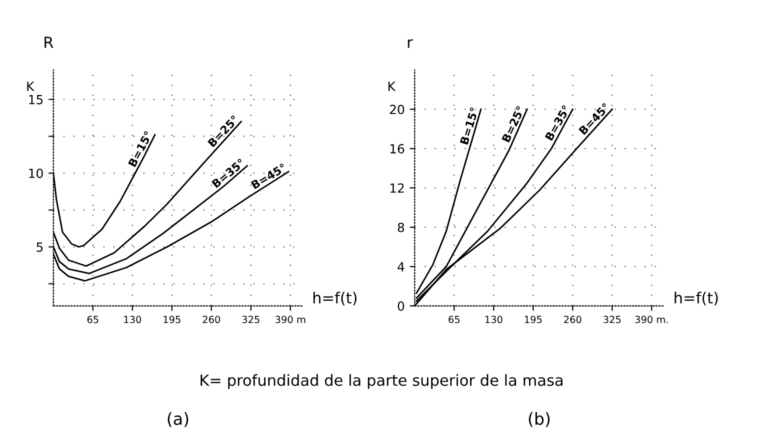 This screenshot has height=437, width=763. What do you see at coordinates (178, 419) in the screenshot?
I see `text: (a)` at bounding box center [178, 419].